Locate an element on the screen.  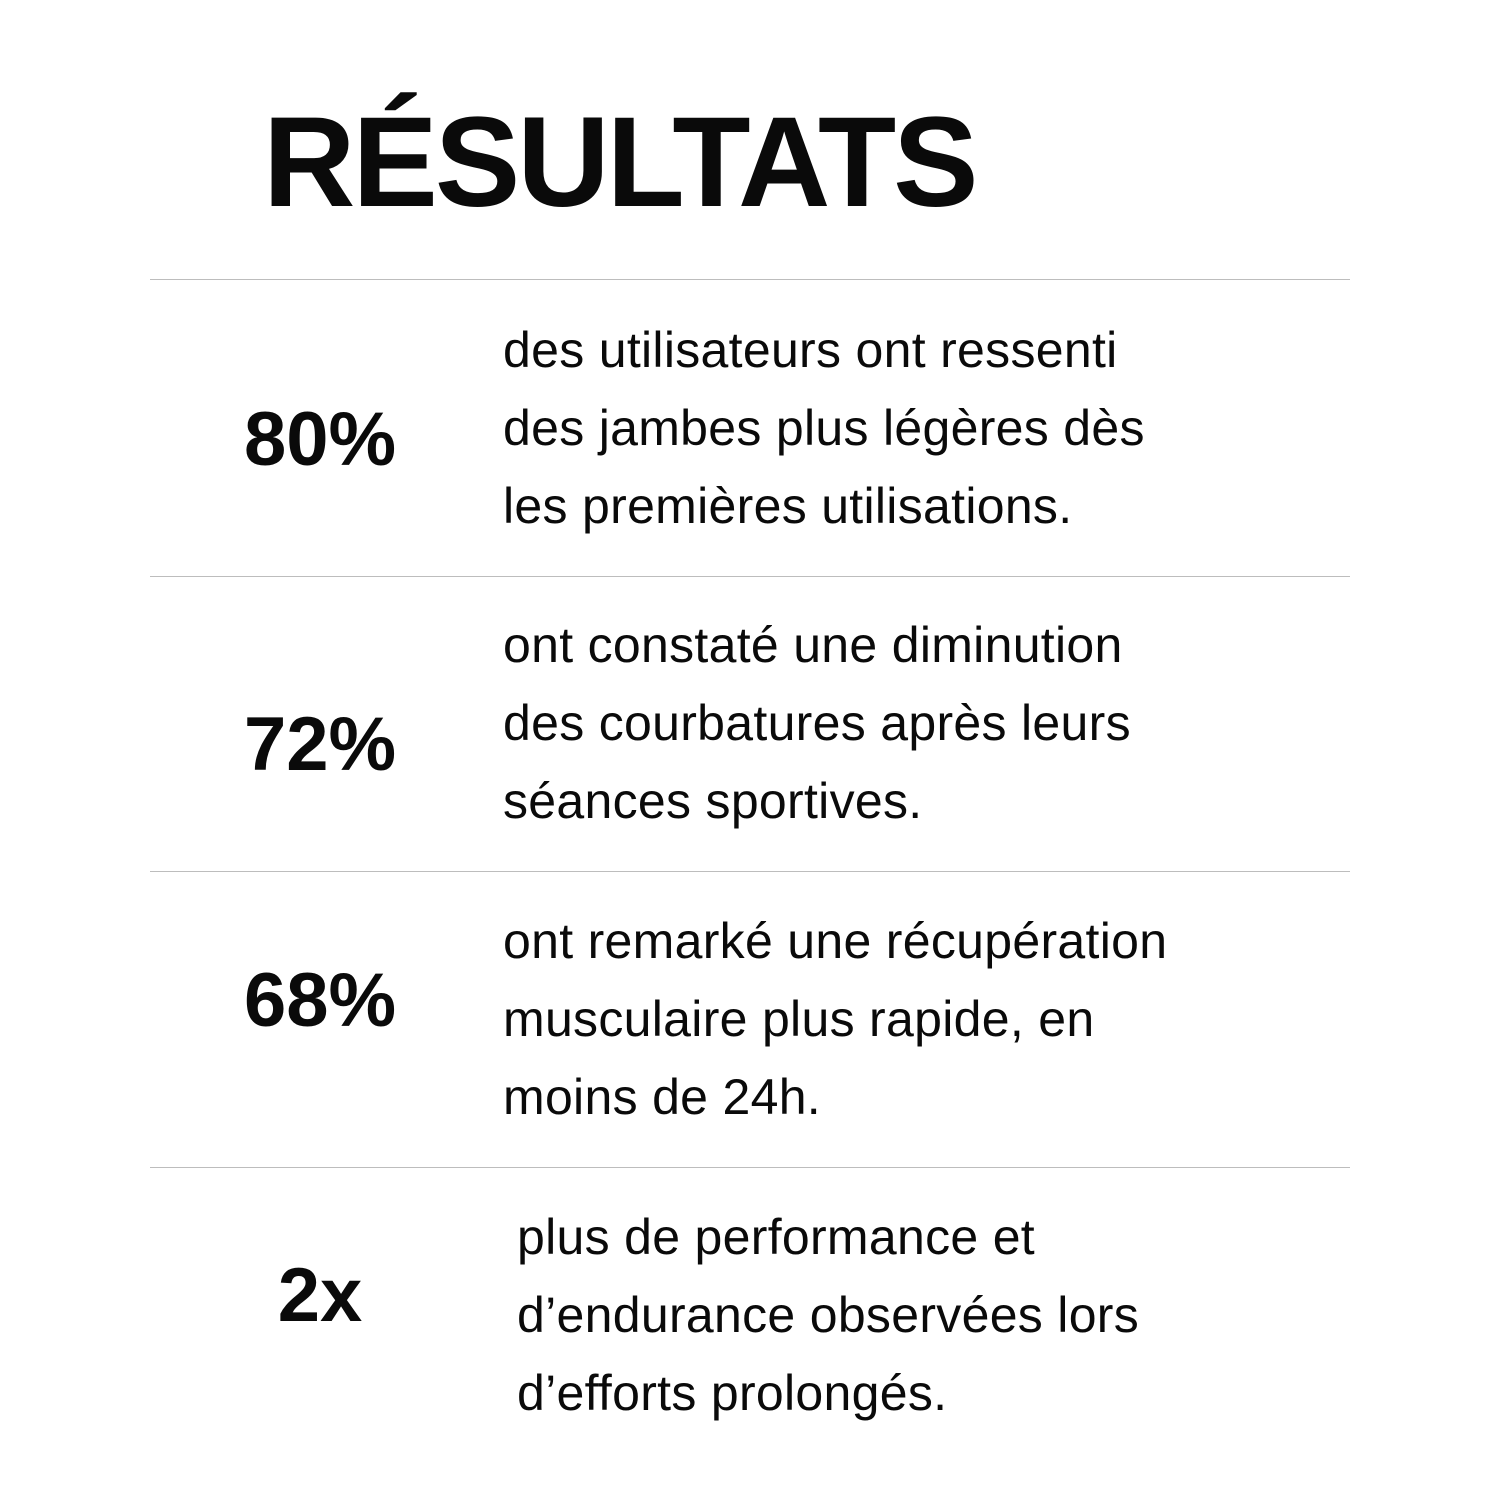
stat-description-line: d’endurance observées lors is located at coordinates (828, 1315).